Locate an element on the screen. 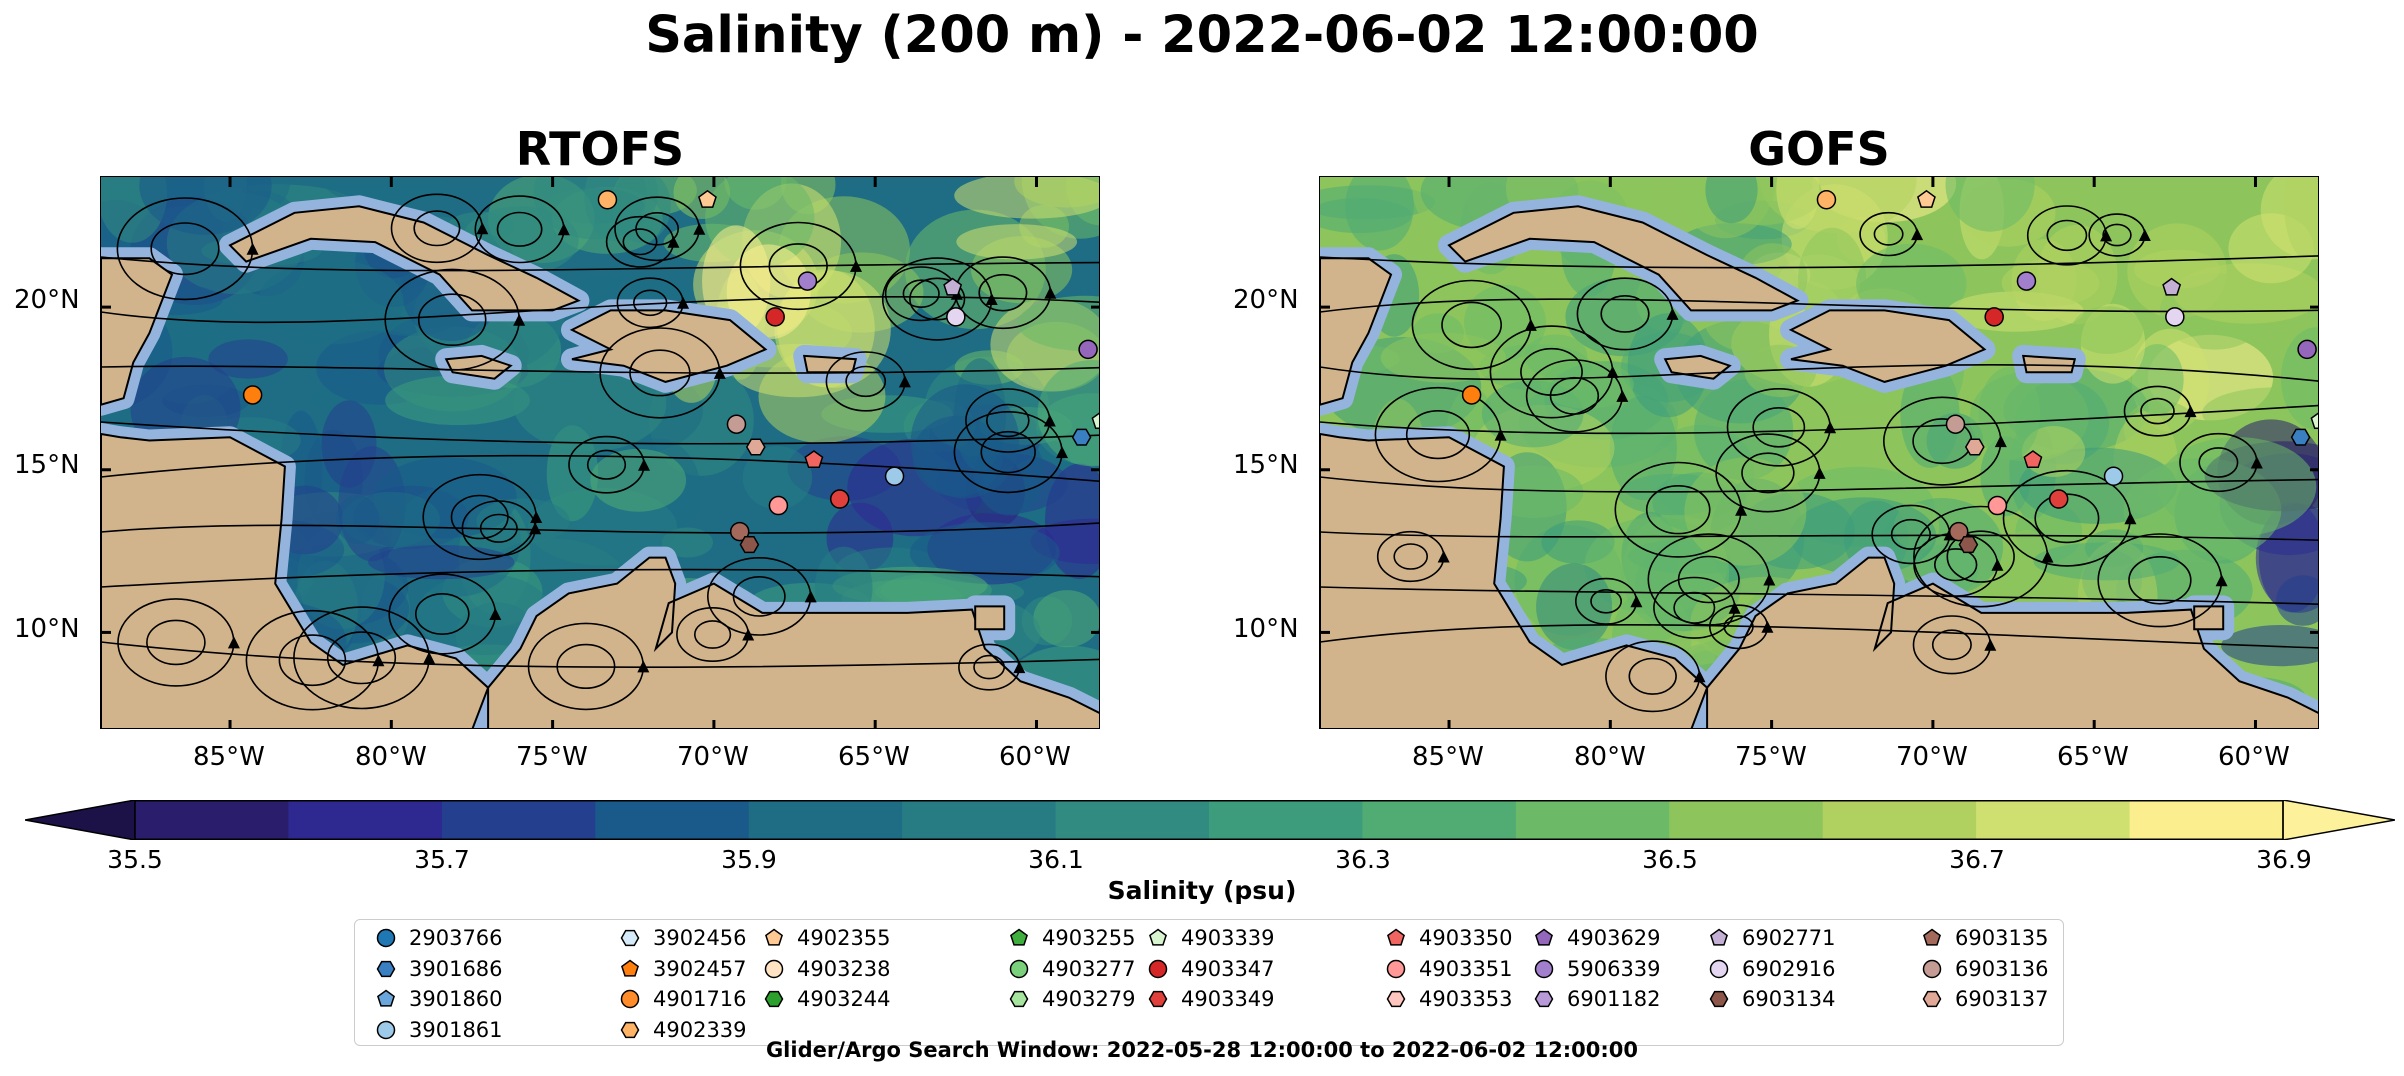 The height and width of the screenshot is (1076, 2404). legend-label: 6903137 is located at coordinates (2002, 999).